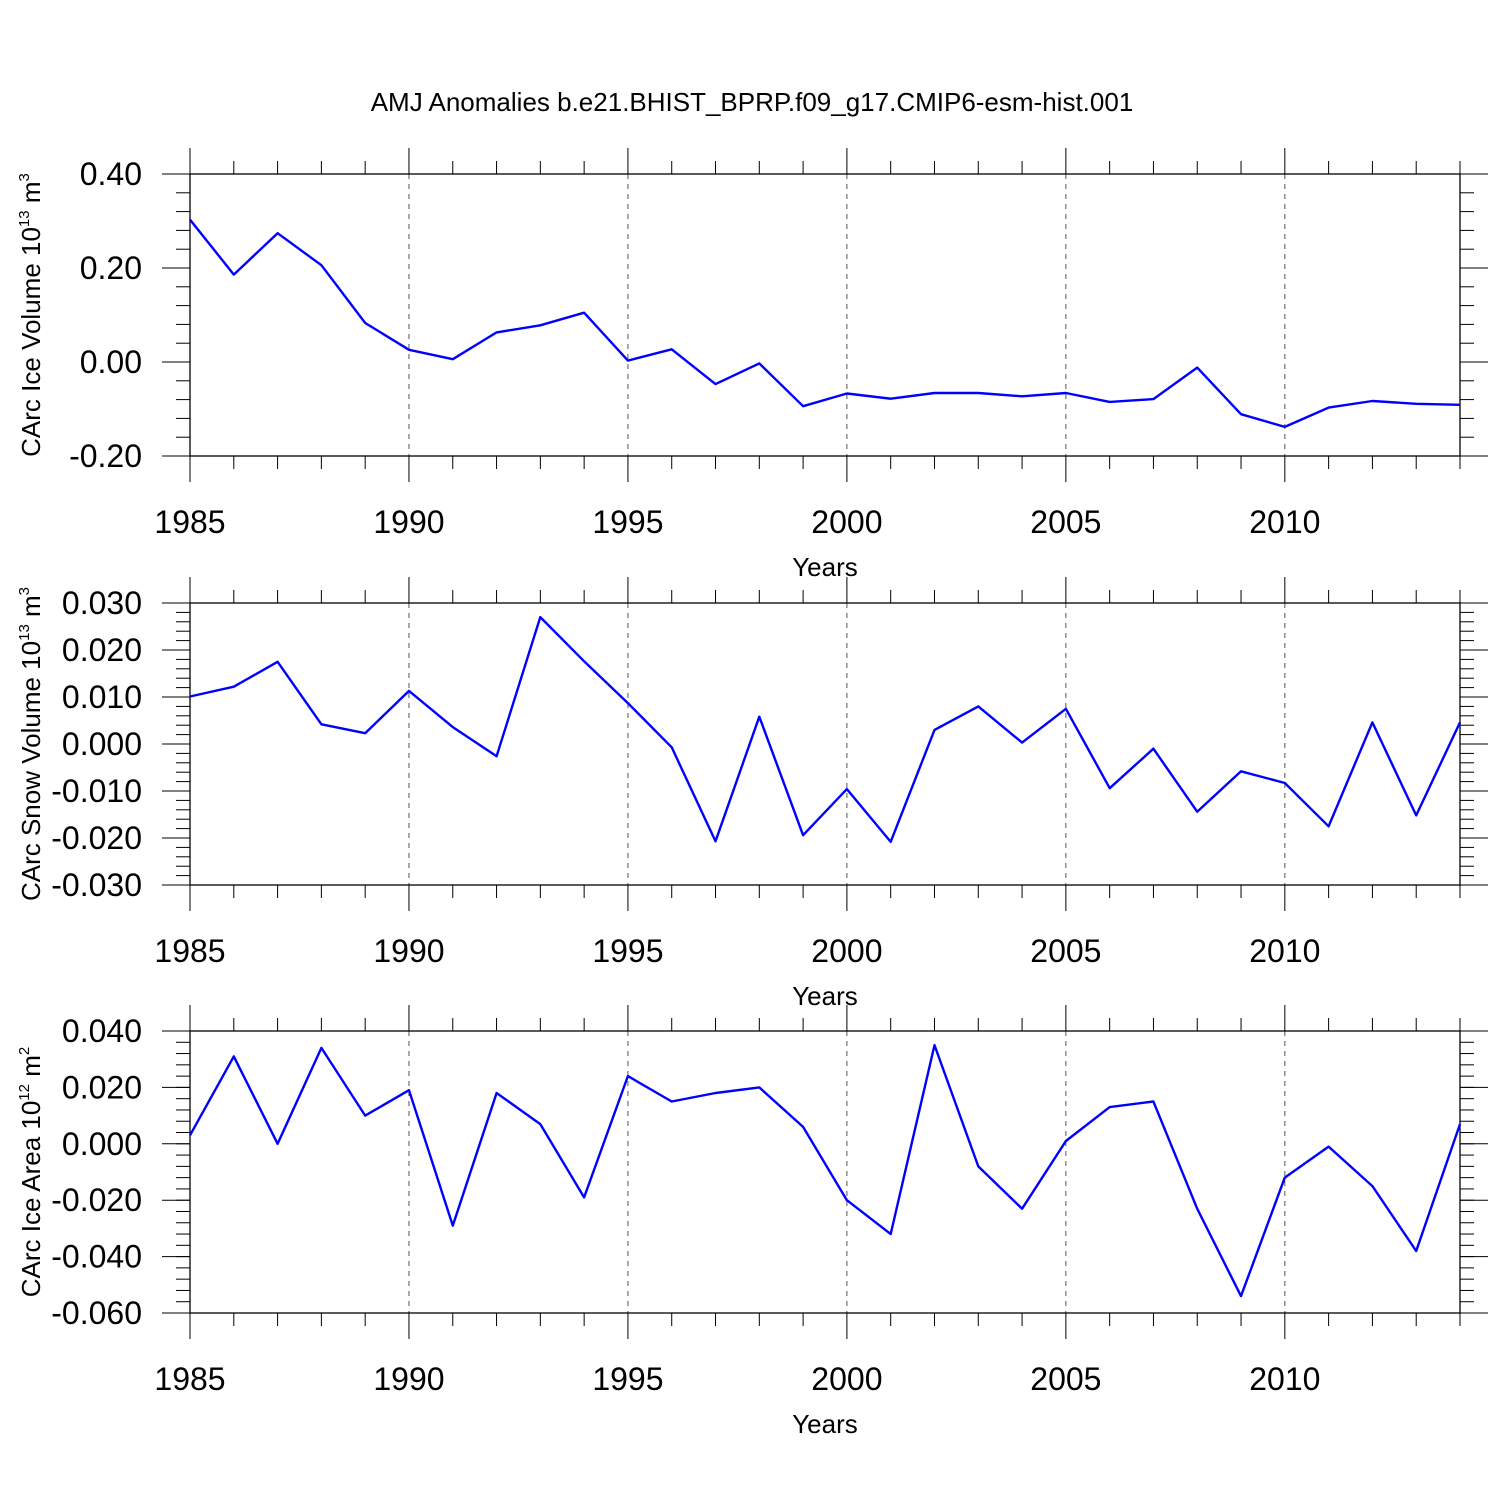 Image resolution: width=1500 pixels, height=1500 pixels. Describe the element at coordinates (31, 1199) in the screenshot. I see `y-axis-label-main: CArc Ice Area 10` at that location.